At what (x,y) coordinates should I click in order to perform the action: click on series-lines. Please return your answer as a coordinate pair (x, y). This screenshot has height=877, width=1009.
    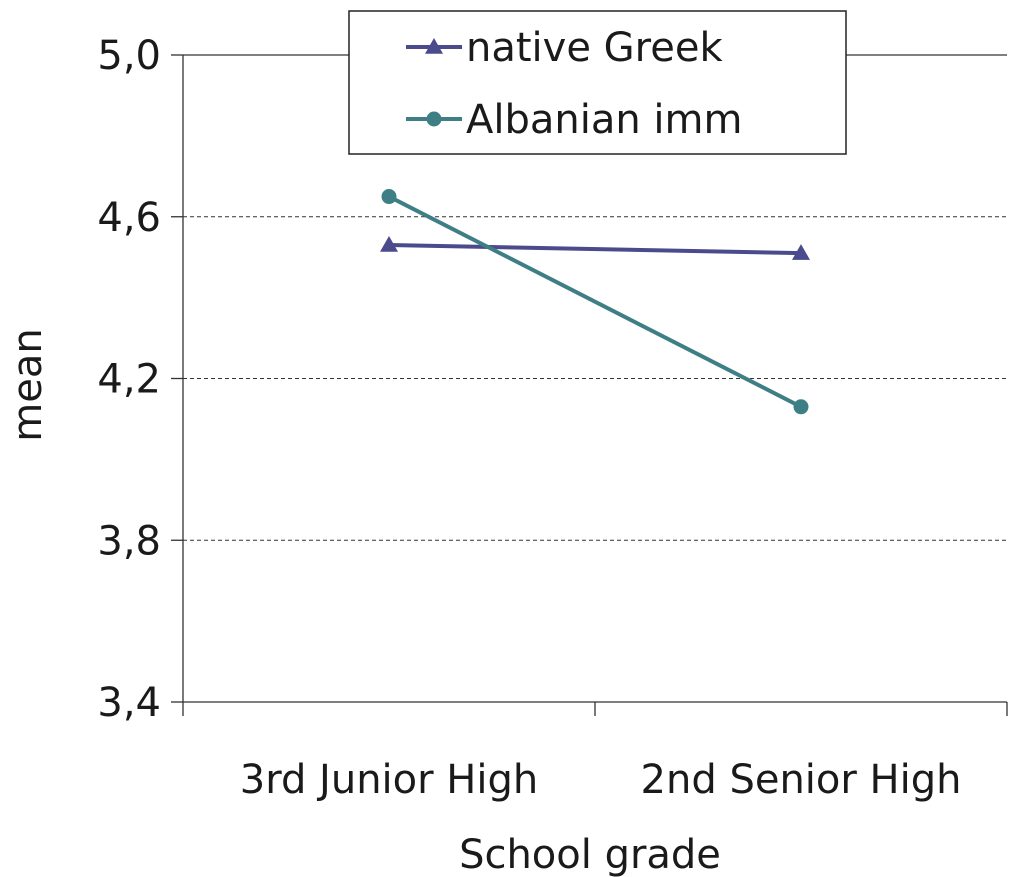
    Looking at the image, I should click on (595, 302).